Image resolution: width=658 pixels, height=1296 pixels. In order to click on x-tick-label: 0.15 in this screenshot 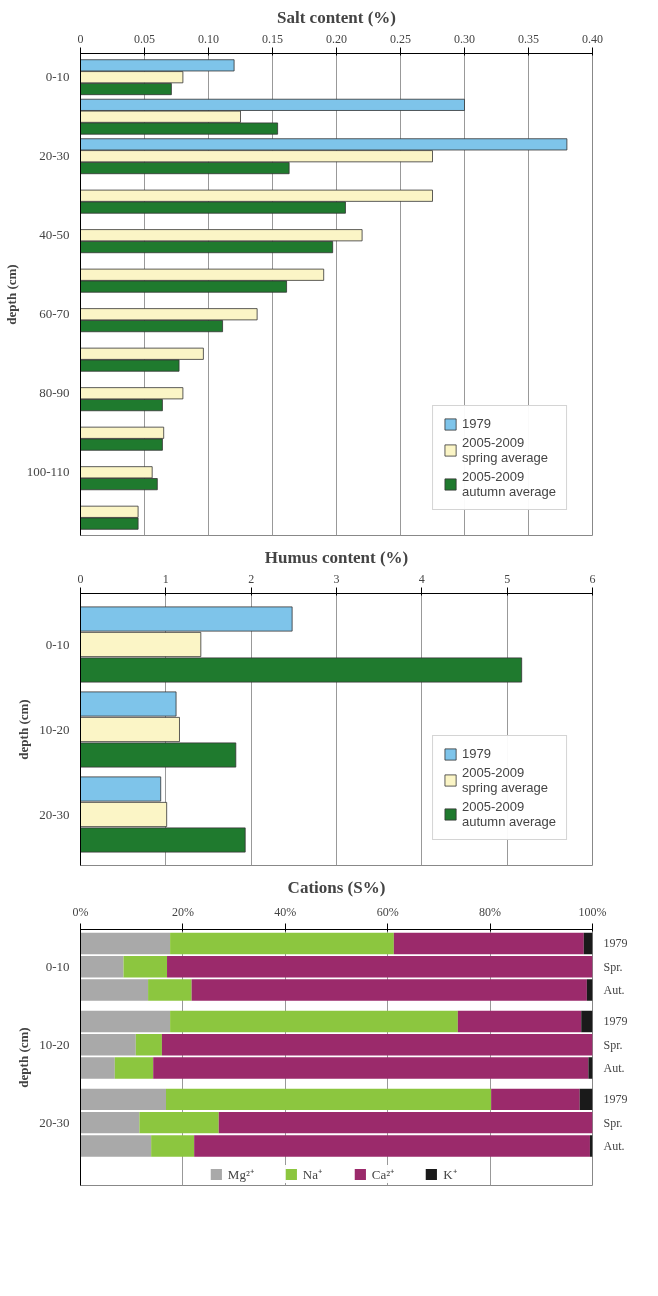, I will do `click(272, 38)`.